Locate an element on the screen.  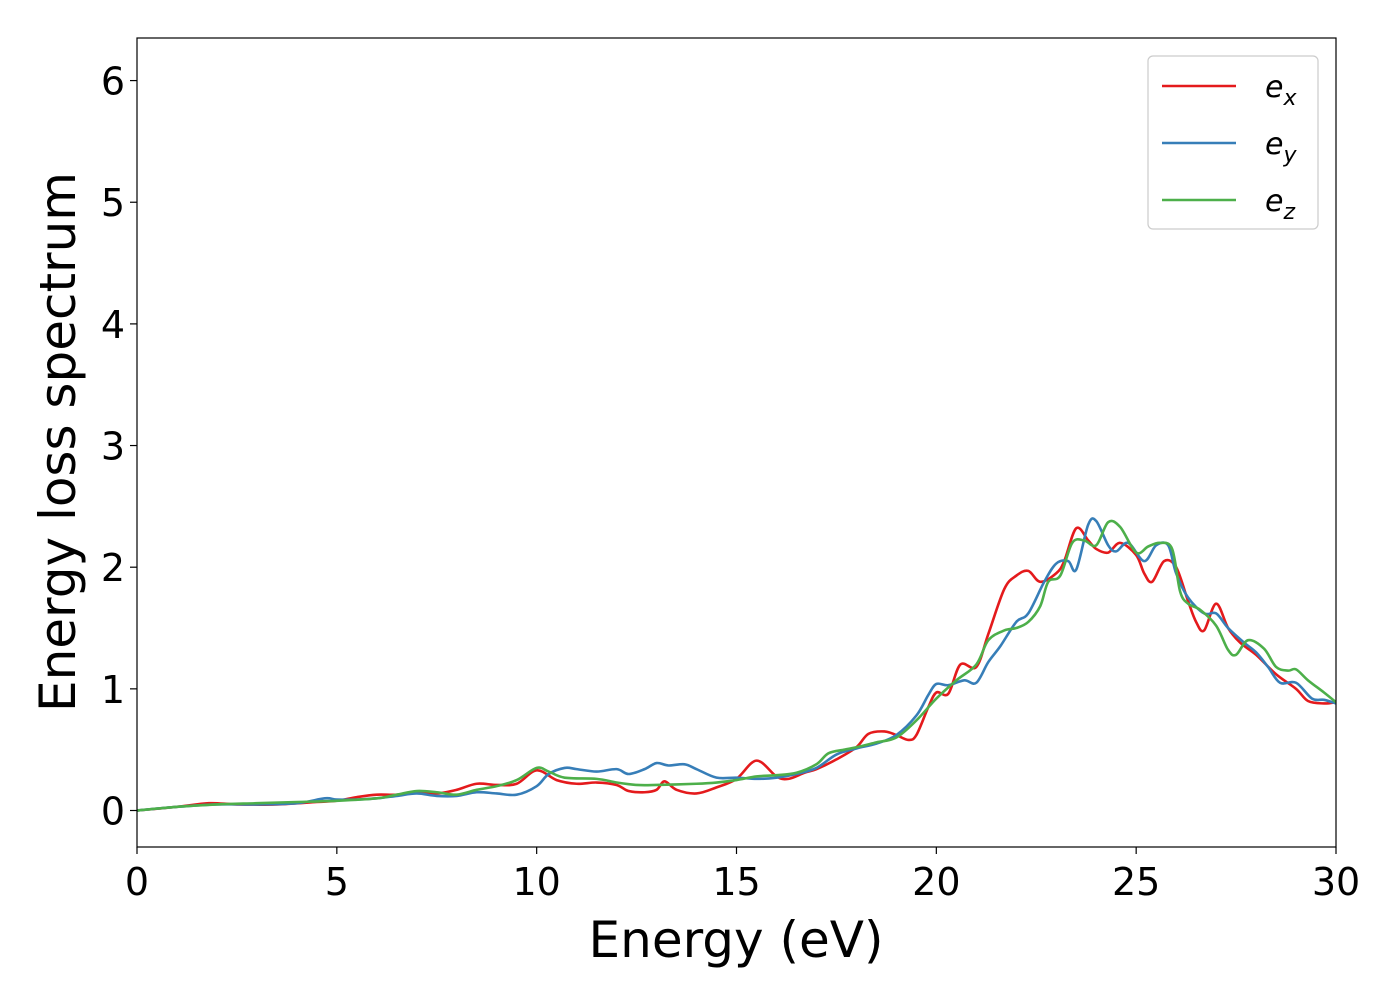
y-tick-label: 1 is located at coordinates (113, 690).